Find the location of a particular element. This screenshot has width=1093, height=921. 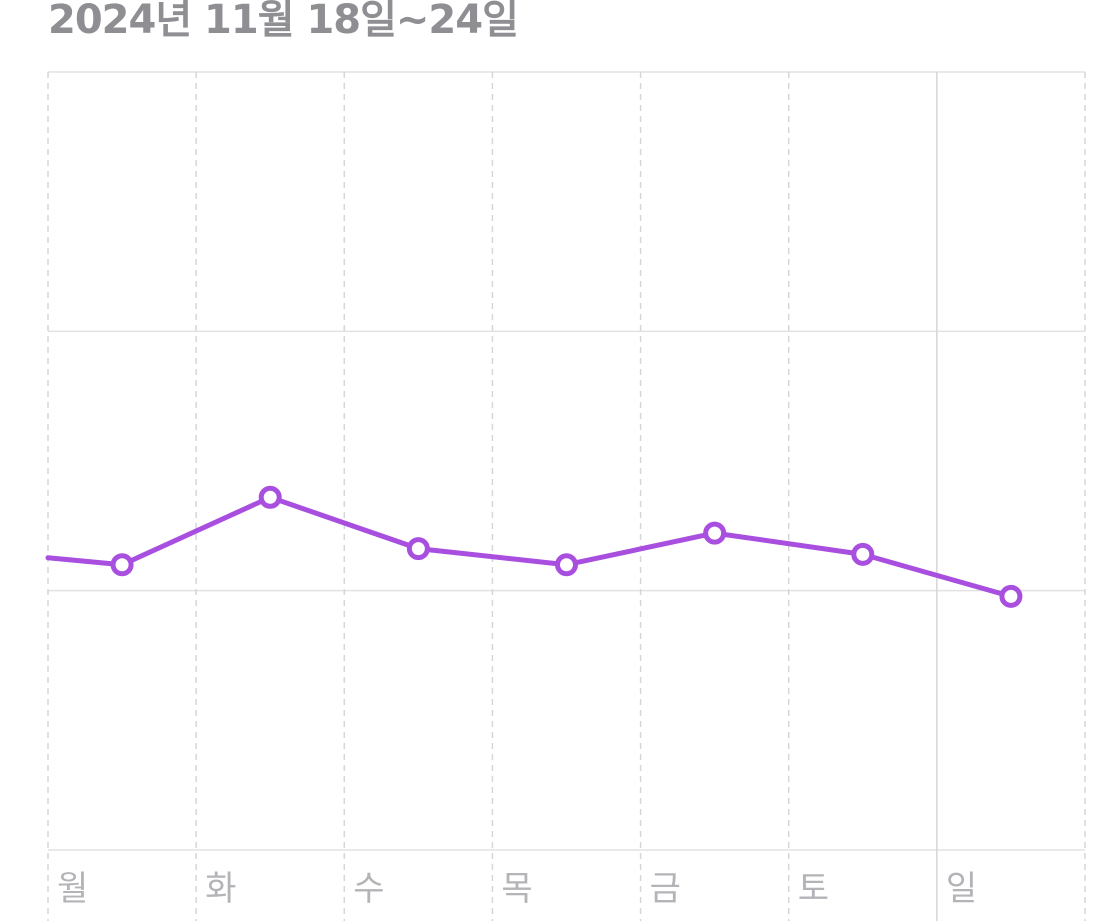

x-tick-label-5: 토 is located at coordinates (813, 889).